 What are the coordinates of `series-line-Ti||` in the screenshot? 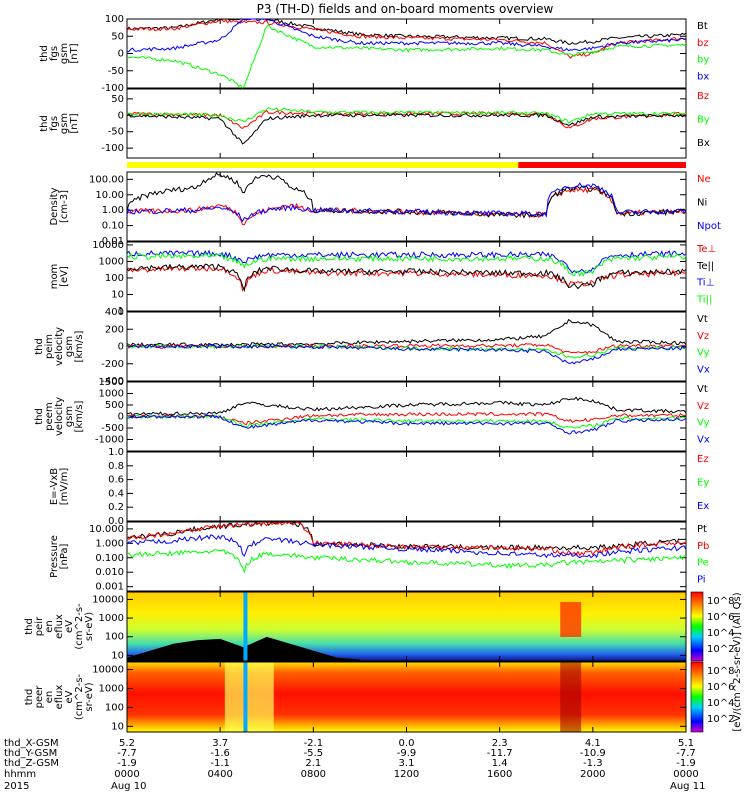 It's located at (406, 264).